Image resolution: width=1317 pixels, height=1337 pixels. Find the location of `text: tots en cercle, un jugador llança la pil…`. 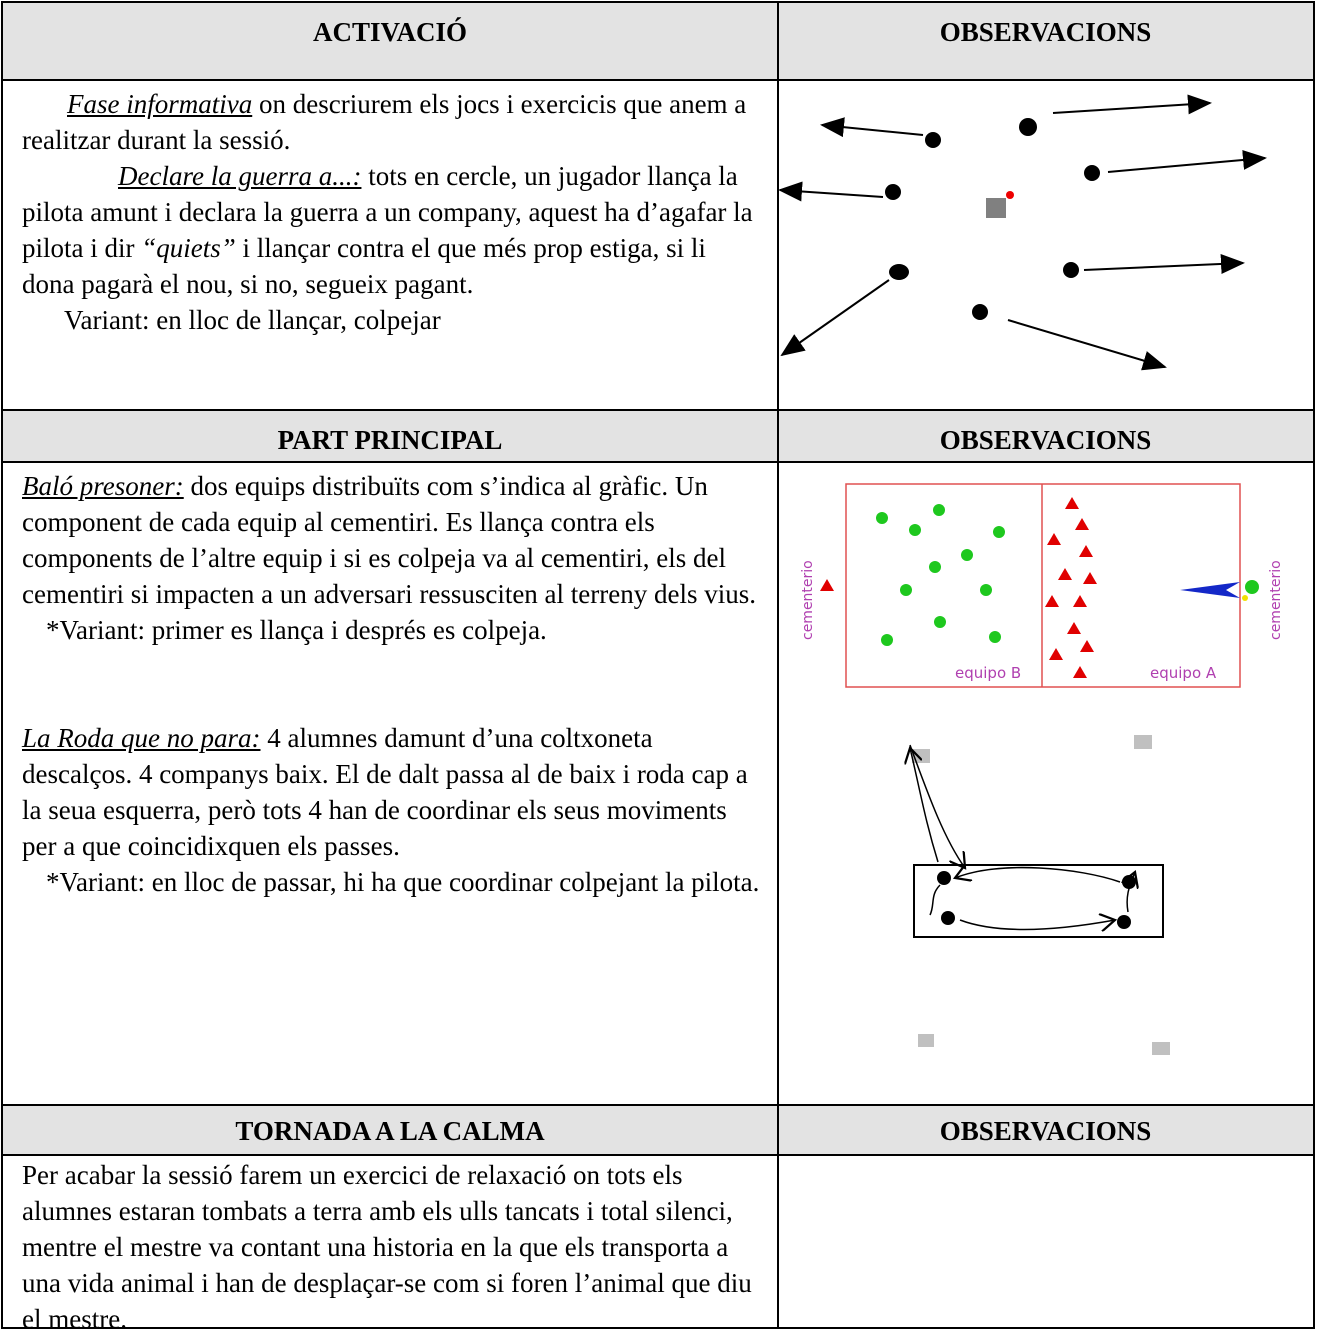

text: tots en cercle, un jugador llança la pil… is located at coordinates (387, 212).